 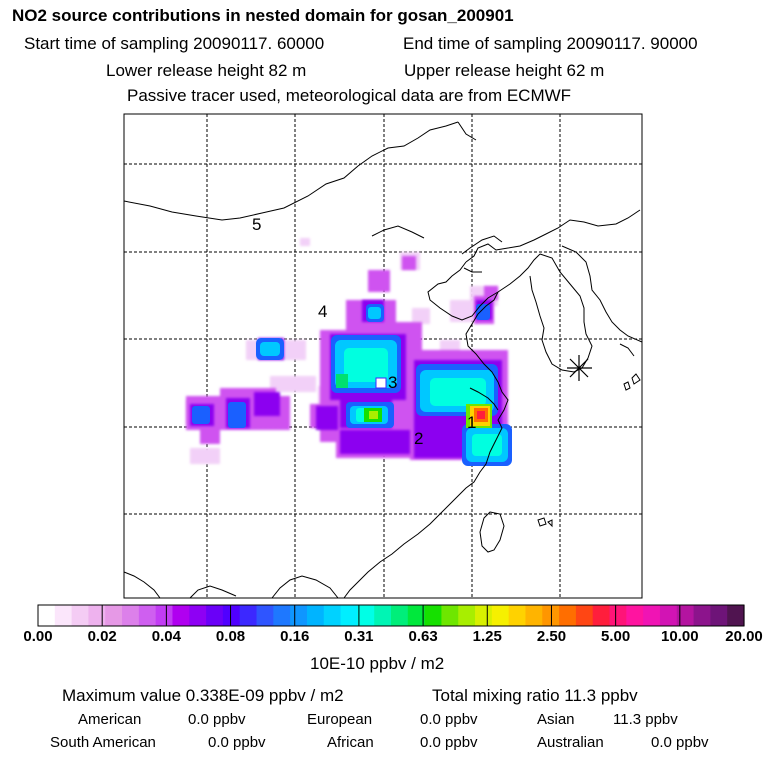 I want to click on colorbar-tick-label: 0.63, so click(x=423, y=636).